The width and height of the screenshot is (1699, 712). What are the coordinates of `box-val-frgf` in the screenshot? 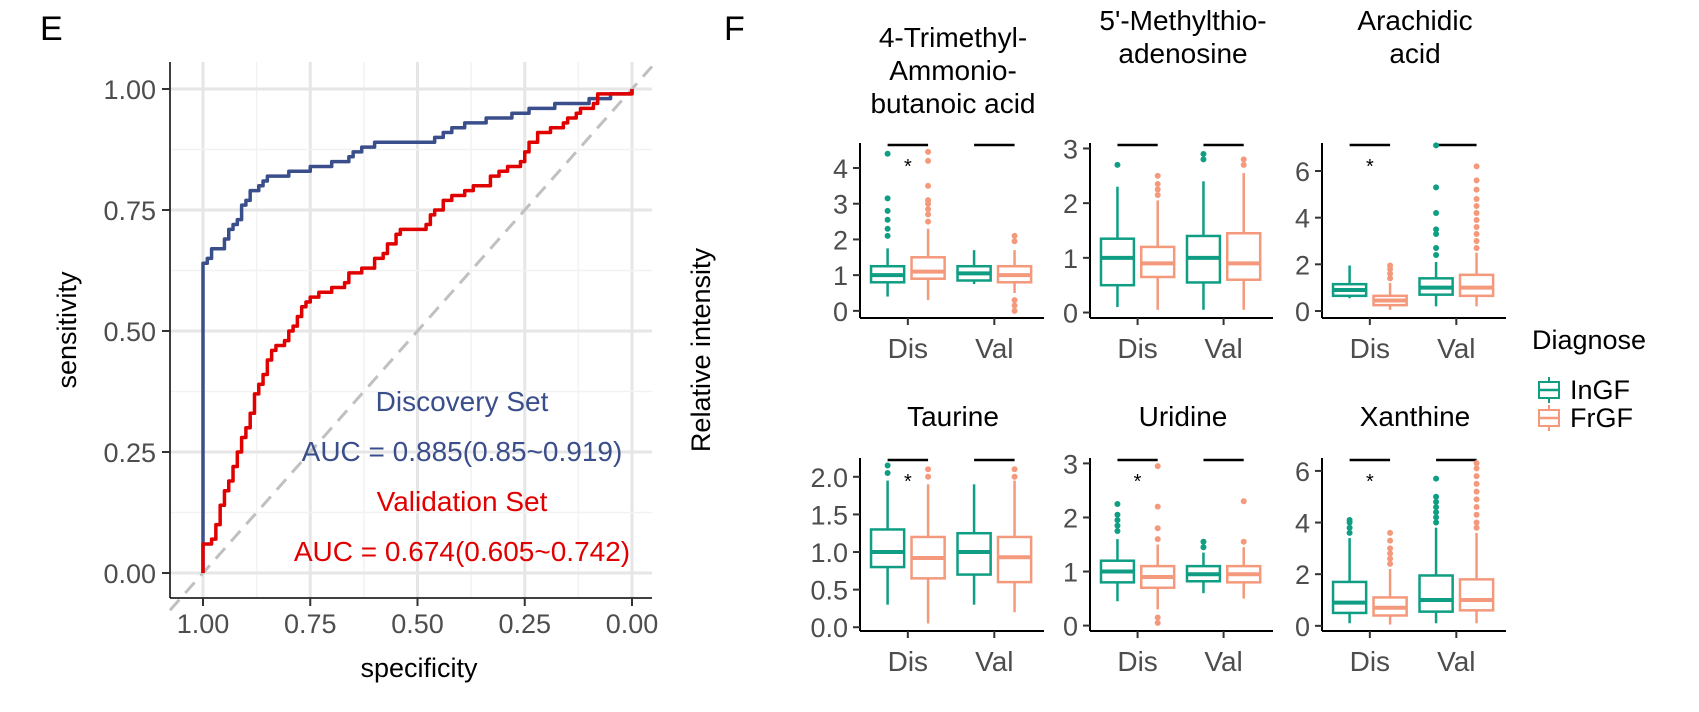 It's located at (1244, 233).